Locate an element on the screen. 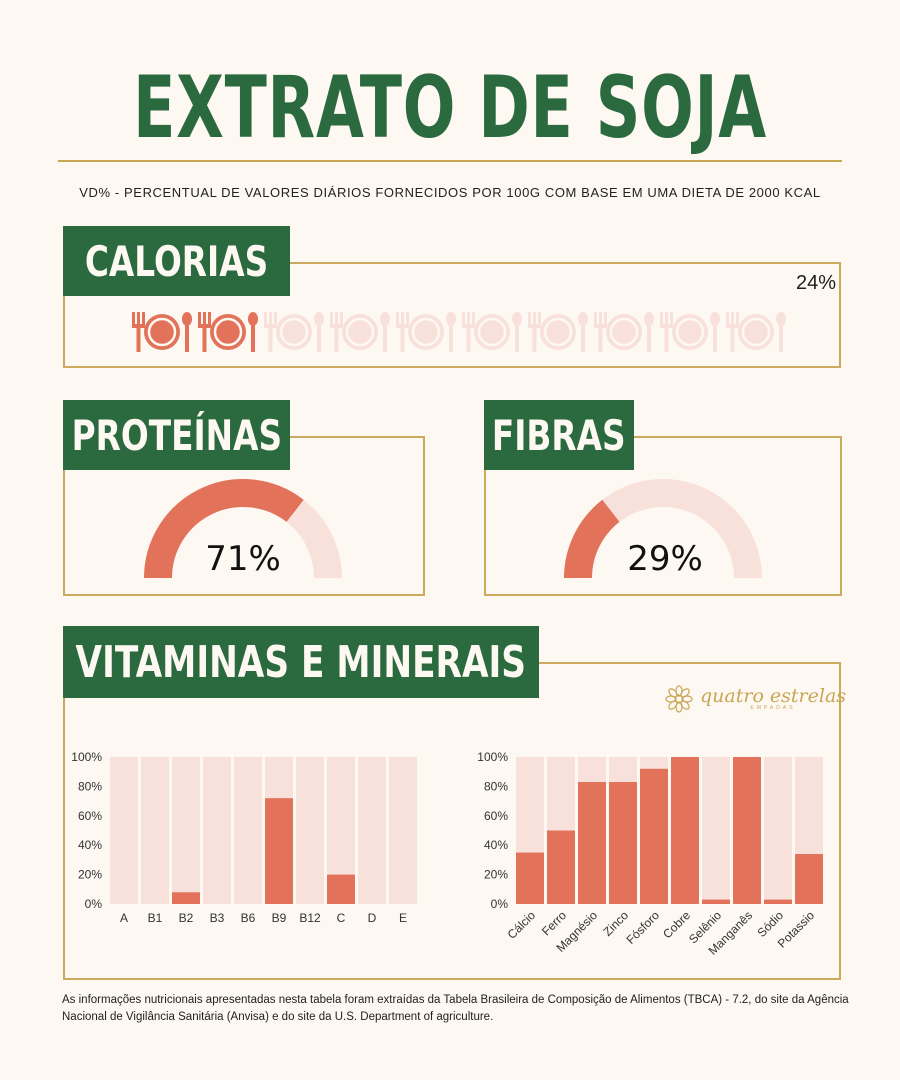  fibras-gauge: 29% is located at coordinates (663, 529).